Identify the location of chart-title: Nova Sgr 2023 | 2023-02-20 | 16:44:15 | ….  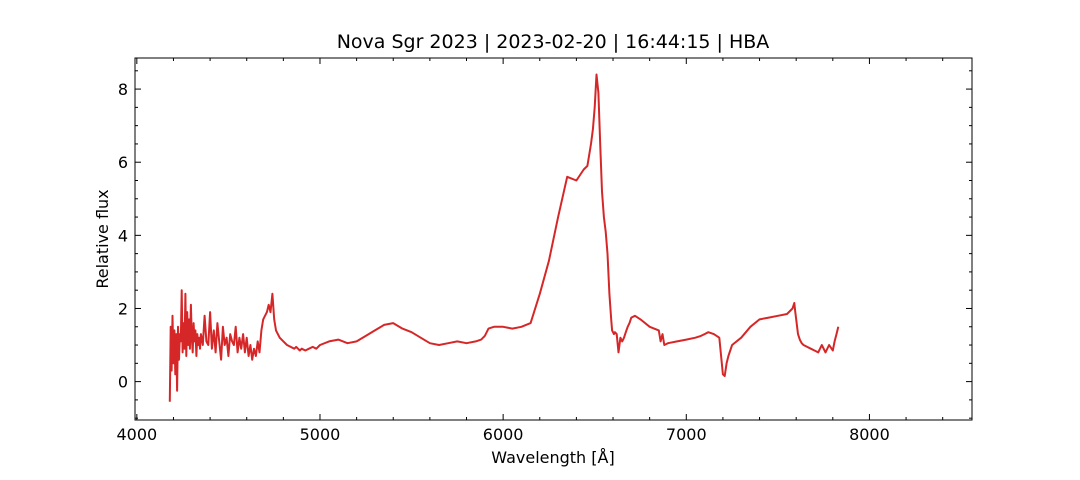
(553, 42).